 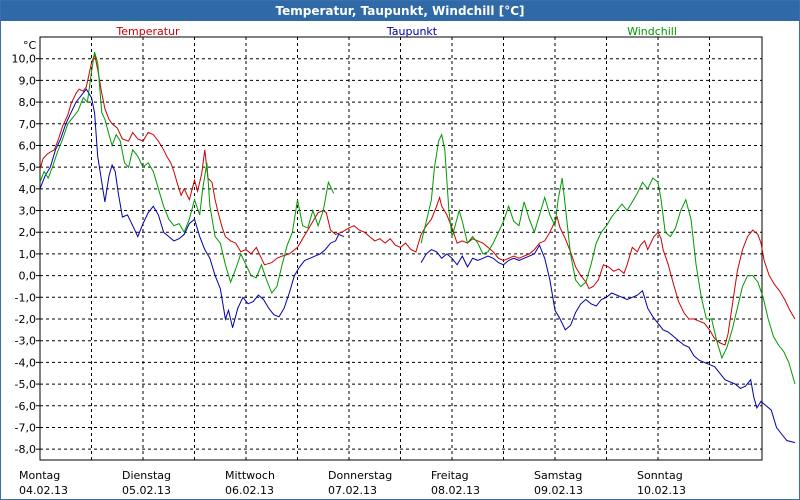 What do you see at coordinates (412, 31) in the screenshot?
I see `legend-entry-taupunkt: Taupunkt` at bounding box center [412, 31].